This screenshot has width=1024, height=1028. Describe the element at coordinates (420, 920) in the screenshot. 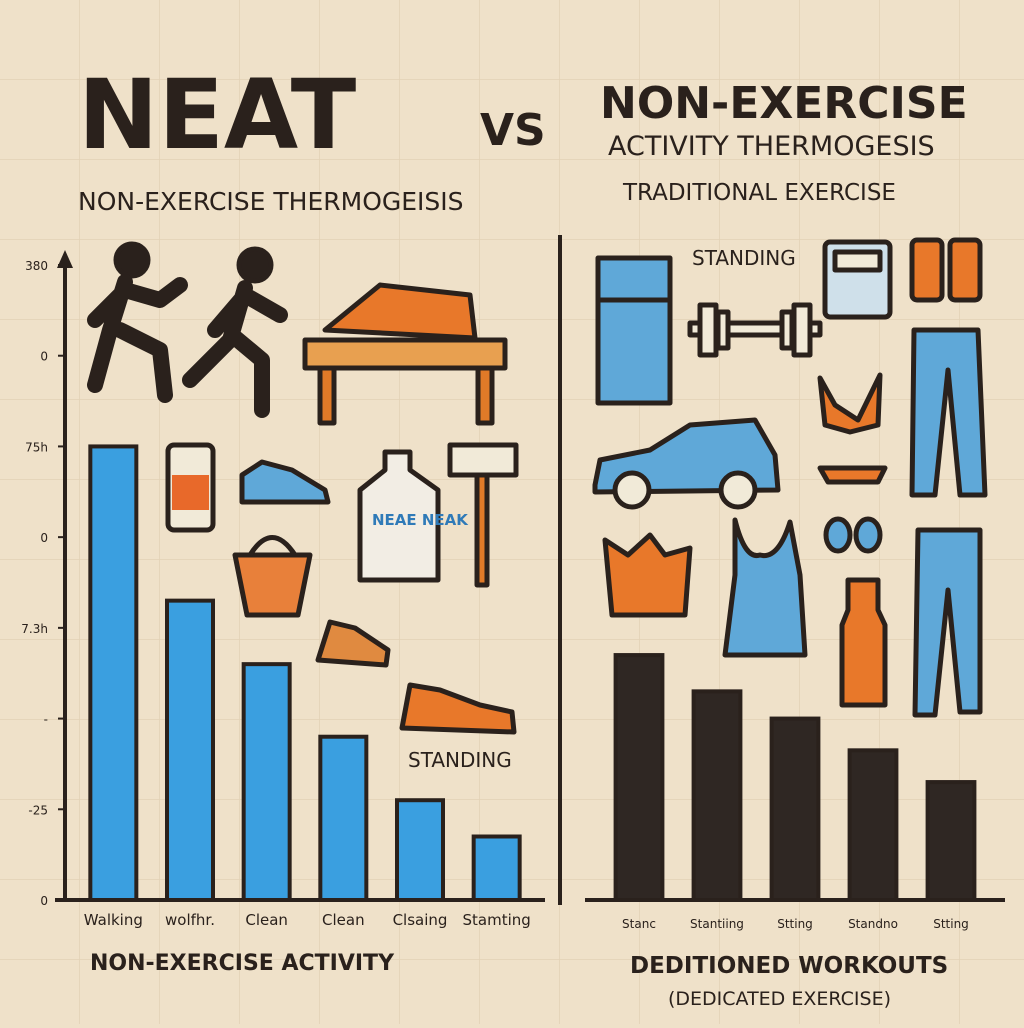

I see `x-tick-label: Clsaing` at that location.